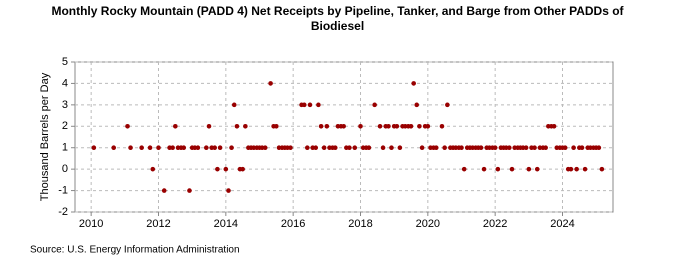 The image size is (675, 275). I want to click on y-tick-label: -1, so click(63, 190).